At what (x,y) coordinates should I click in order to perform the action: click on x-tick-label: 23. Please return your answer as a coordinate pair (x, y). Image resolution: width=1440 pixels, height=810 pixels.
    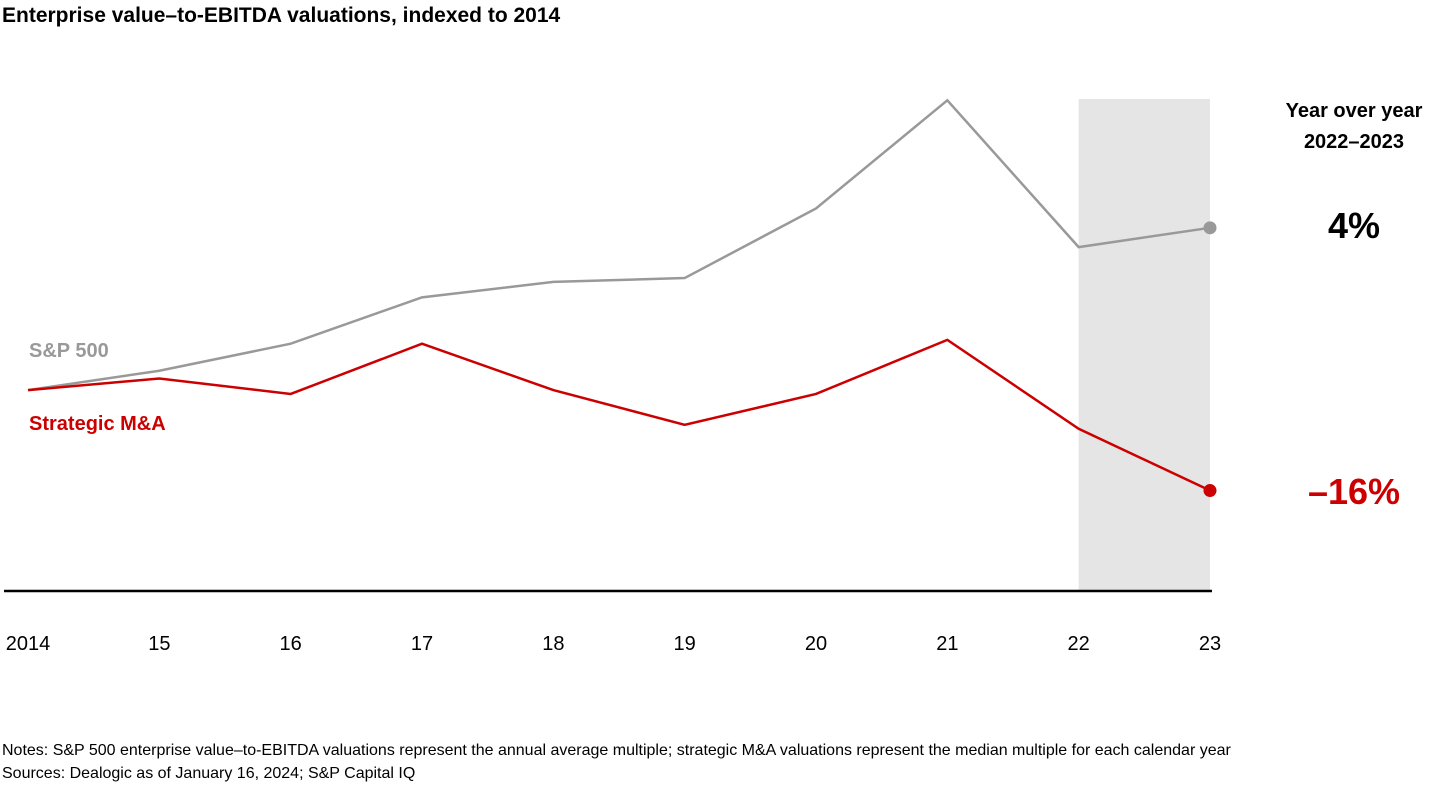
    Looking at the image, I should click on (1210, 644).